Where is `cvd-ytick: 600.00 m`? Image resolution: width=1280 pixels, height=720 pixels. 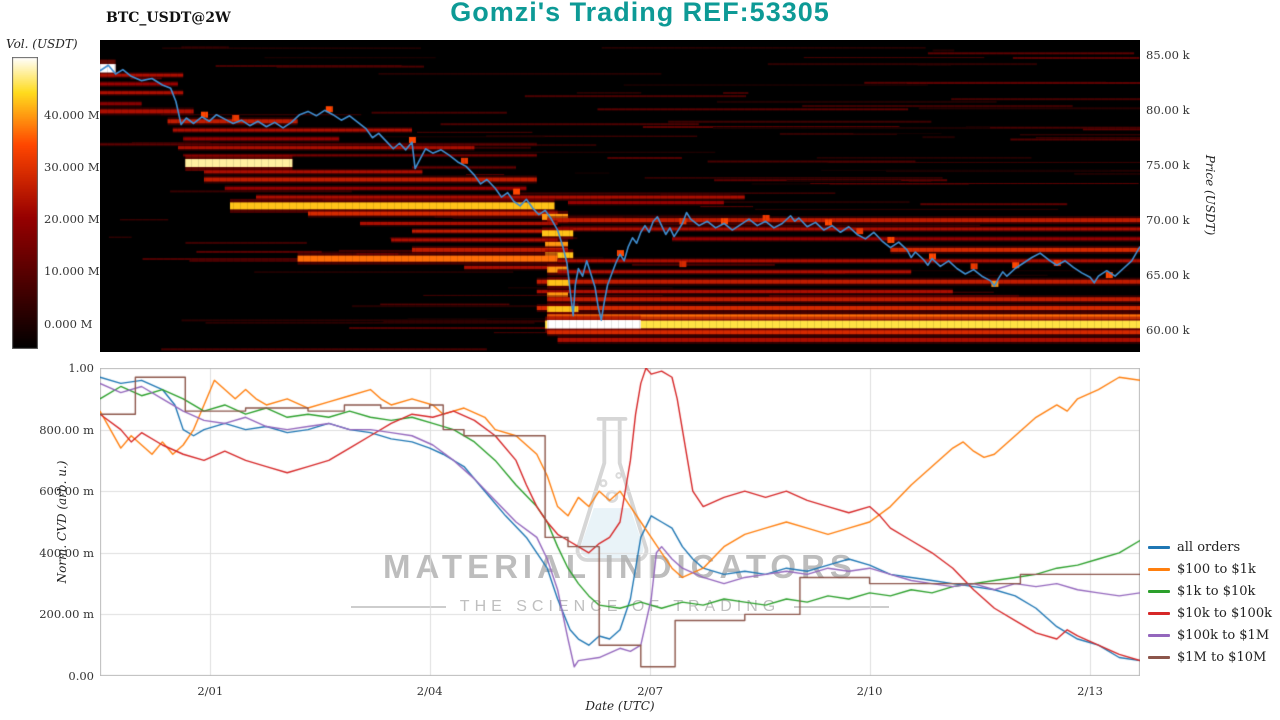
cvd-ytick: 600.00 m is located at coordinates (66, 491).